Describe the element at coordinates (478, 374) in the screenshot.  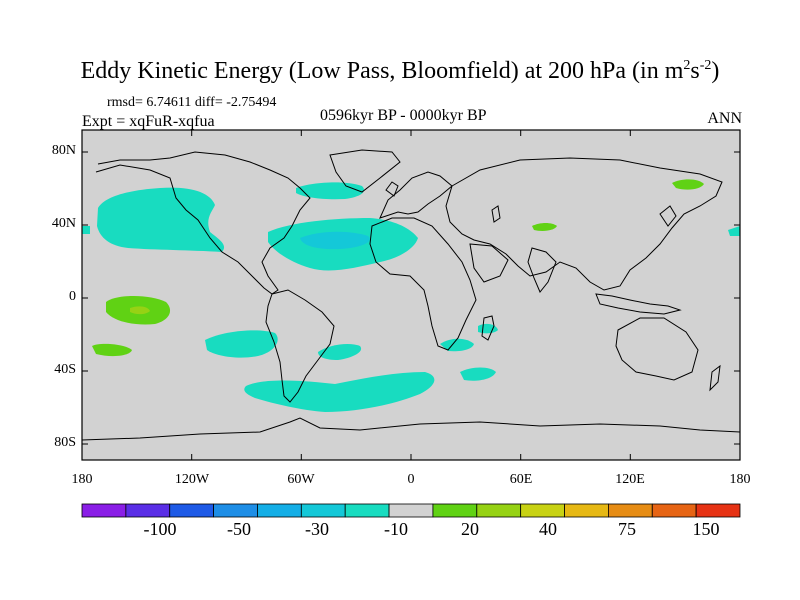
I see `cyan-region-indian-south` at that location.